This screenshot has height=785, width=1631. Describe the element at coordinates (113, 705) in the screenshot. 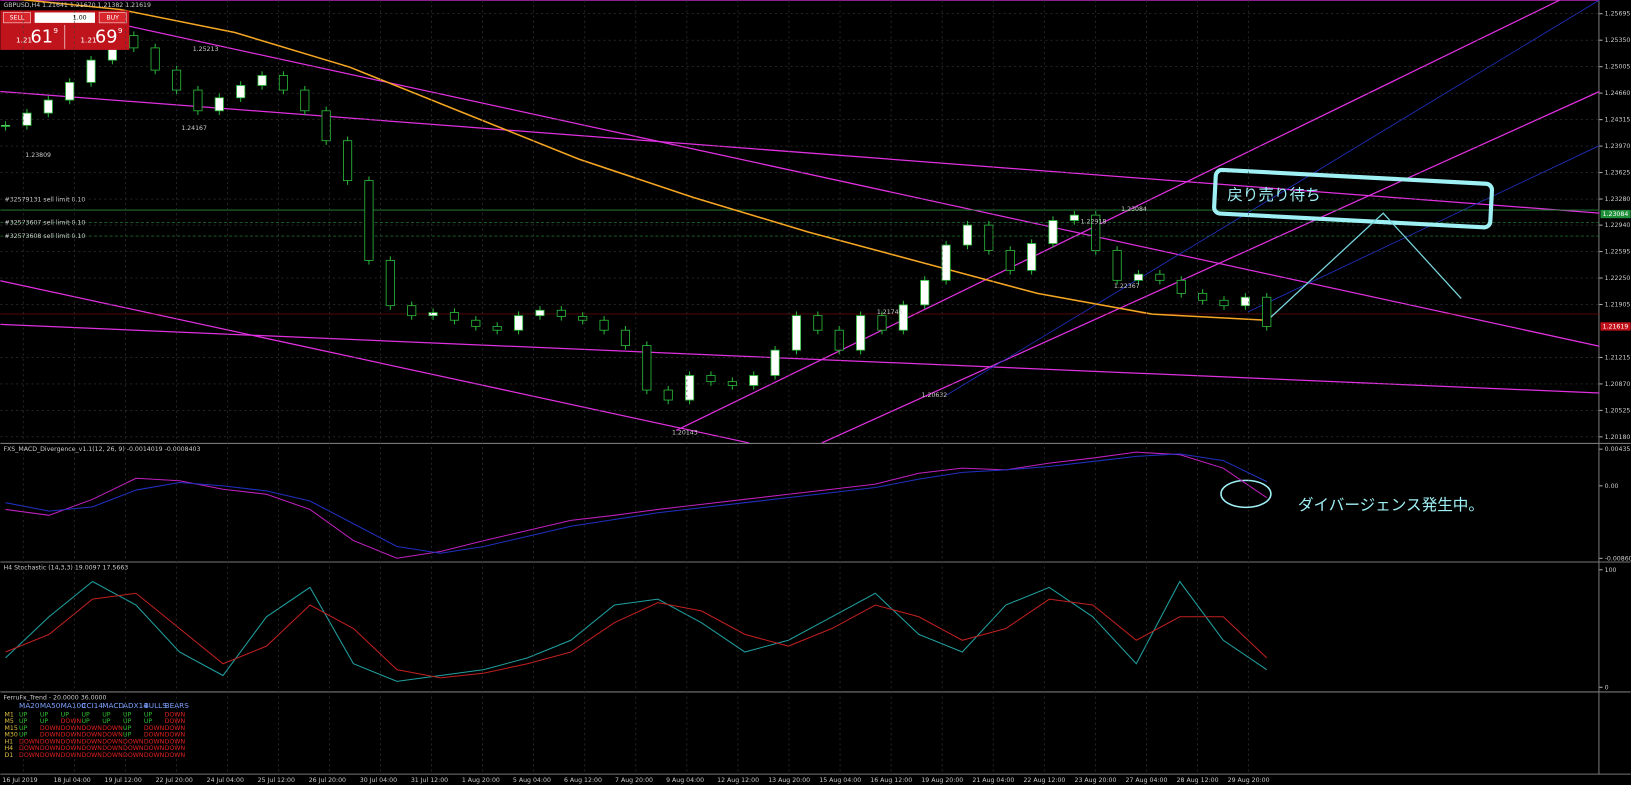

I see `trend-column: MACD` at that location.